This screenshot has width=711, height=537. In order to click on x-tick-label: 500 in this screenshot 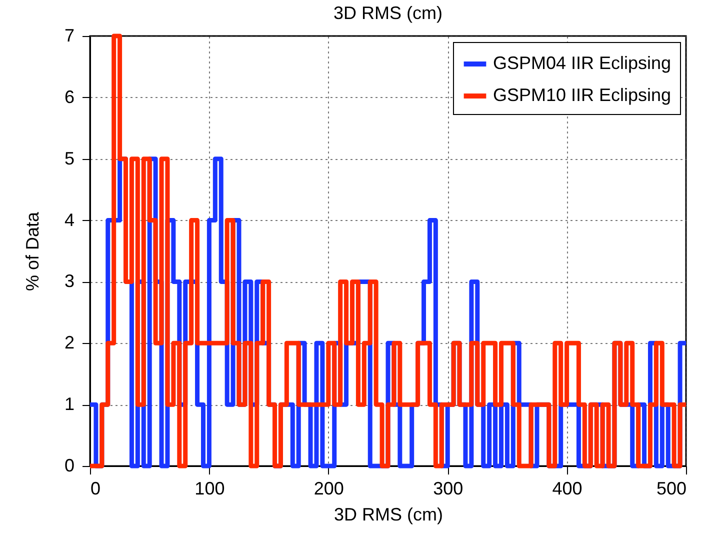, I will do `click(671, 488)`.